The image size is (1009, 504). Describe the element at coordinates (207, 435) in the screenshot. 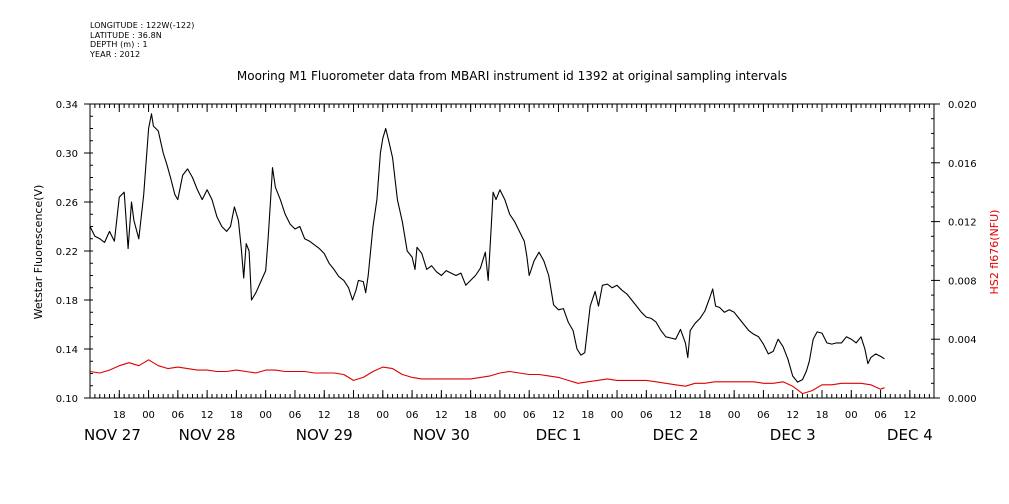

I see `x-day-label: NOV 28` at that location.